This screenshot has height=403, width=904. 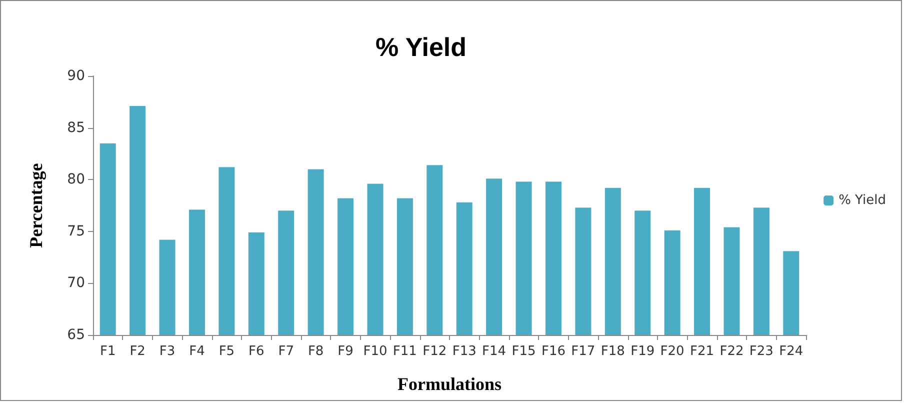 What do you see at coordinates (583, 351) in the screenshot?
I see `x-tick-label: F17` at bounding box center [583, 351].